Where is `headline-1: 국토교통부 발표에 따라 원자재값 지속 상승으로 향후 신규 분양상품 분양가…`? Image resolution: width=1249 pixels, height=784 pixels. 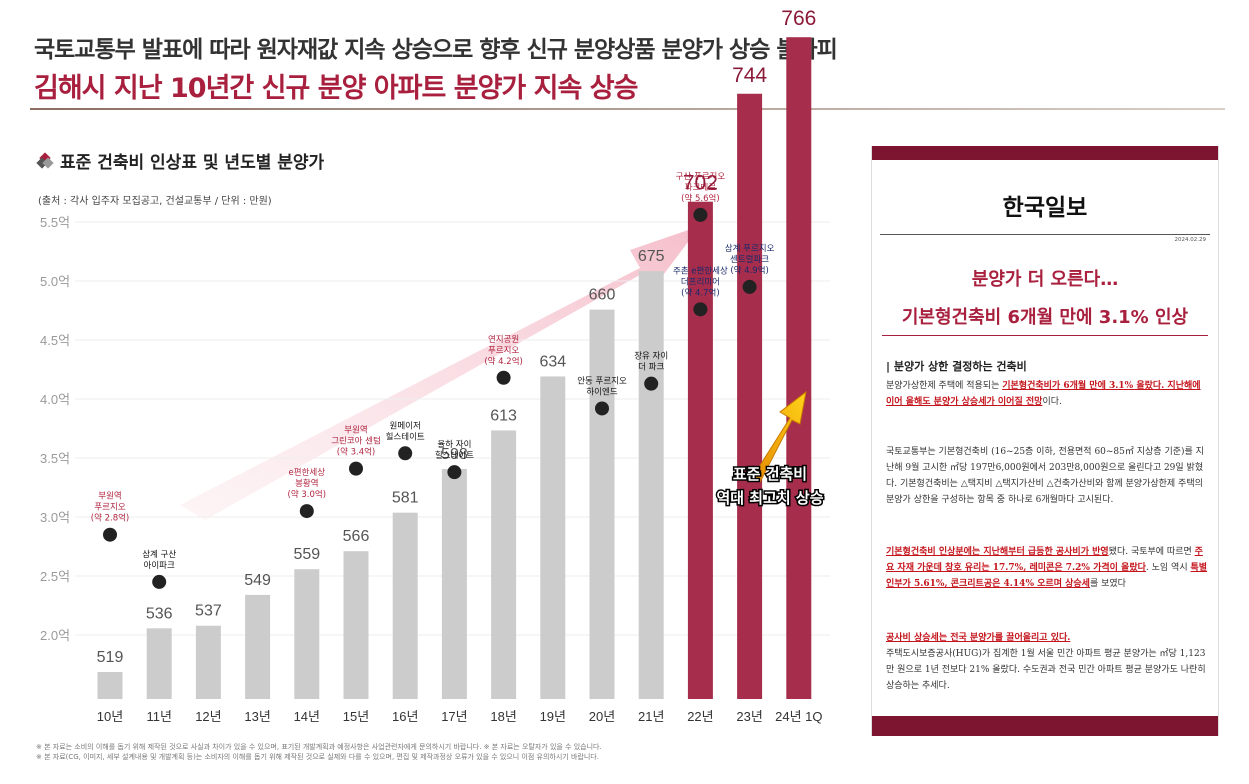 headline-1: 국토교통부 발표에 따라 원자재값 지속 상승으로 향후 신규 분양상품 분양가… is located at coordinates (436, 50).